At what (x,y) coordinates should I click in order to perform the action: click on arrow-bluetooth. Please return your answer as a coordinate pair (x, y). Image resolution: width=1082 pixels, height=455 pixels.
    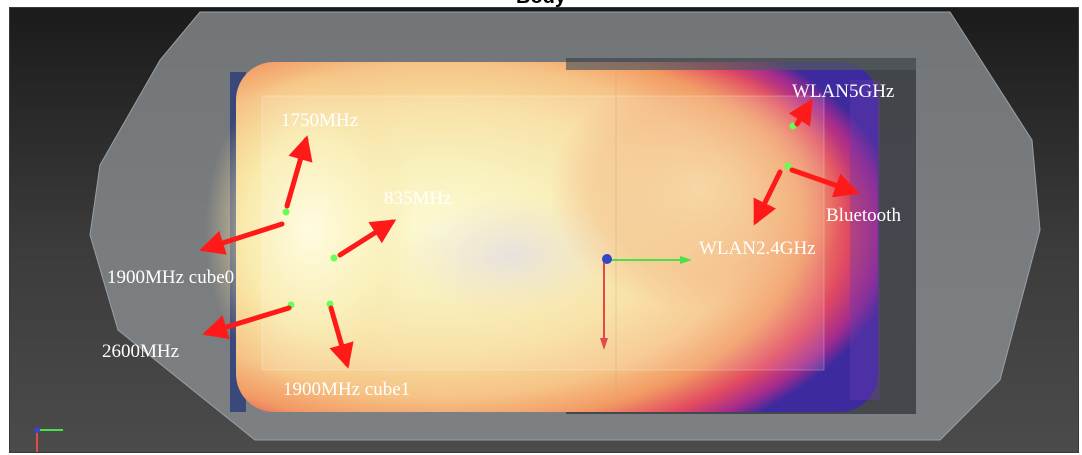
    Looking at the image, I should click on (824, 182).